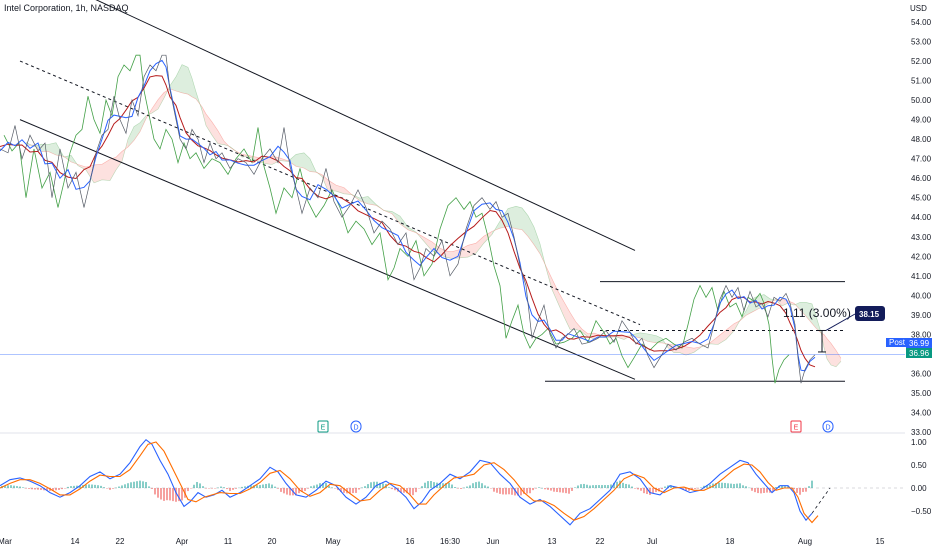  Describe the element at coordinates (921, 295) in the screenshot. I see `price-tick-label: 40.00` at that location.